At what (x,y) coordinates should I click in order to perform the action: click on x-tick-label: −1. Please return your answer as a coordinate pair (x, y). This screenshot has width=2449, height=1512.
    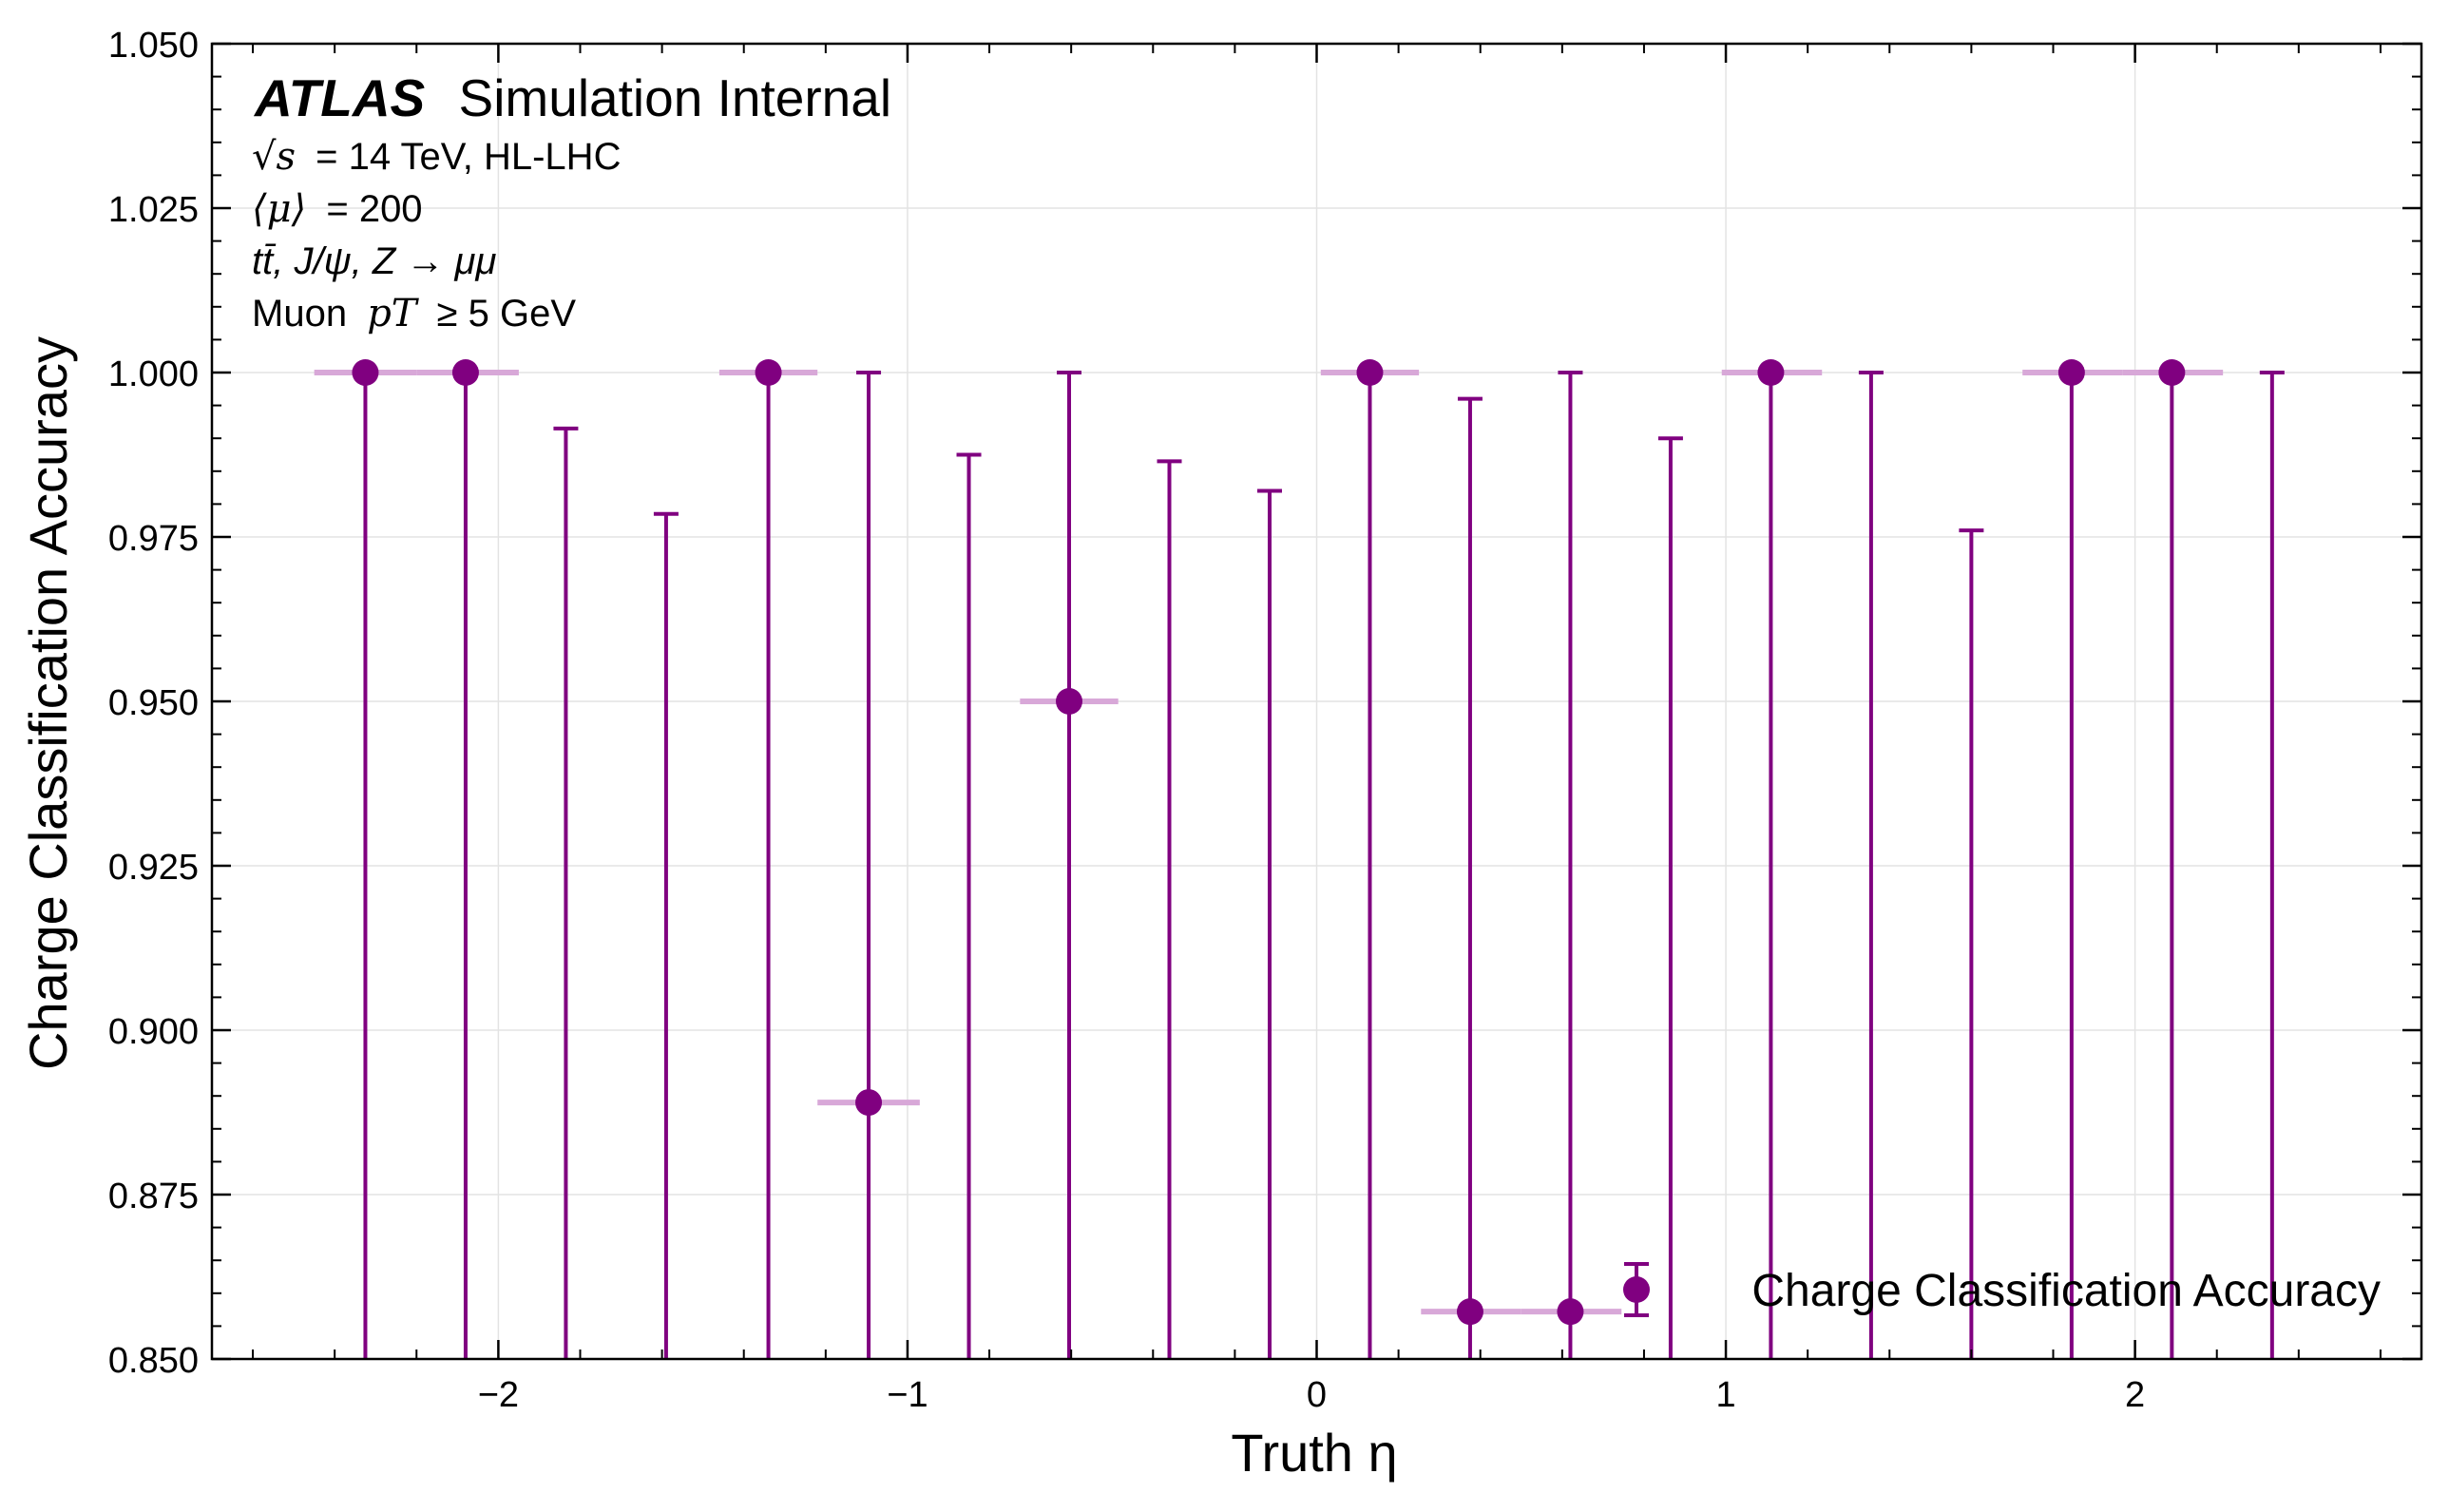
    Looking at the image, I should click on (907, 1395).